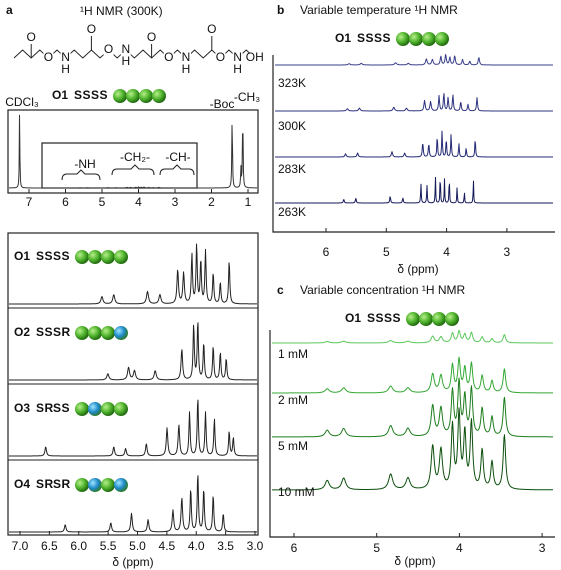  I want to click on x-tick-label: 2, so click(211, 202).